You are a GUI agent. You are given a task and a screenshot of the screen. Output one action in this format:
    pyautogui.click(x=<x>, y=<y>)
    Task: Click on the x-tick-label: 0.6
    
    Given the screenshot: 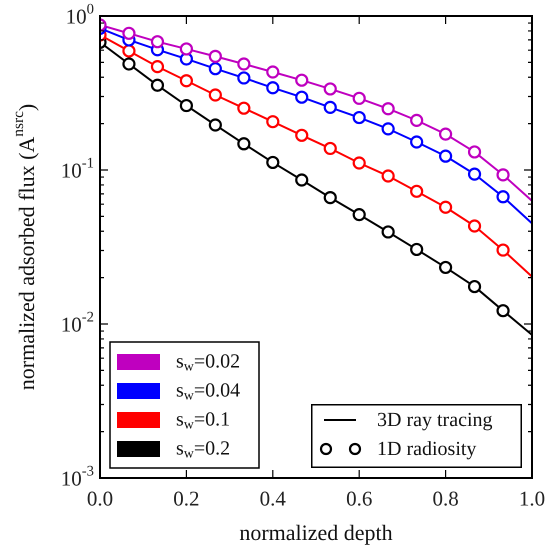 What is the action you would take?
    pyautogui.click(x=359, y=498)
    